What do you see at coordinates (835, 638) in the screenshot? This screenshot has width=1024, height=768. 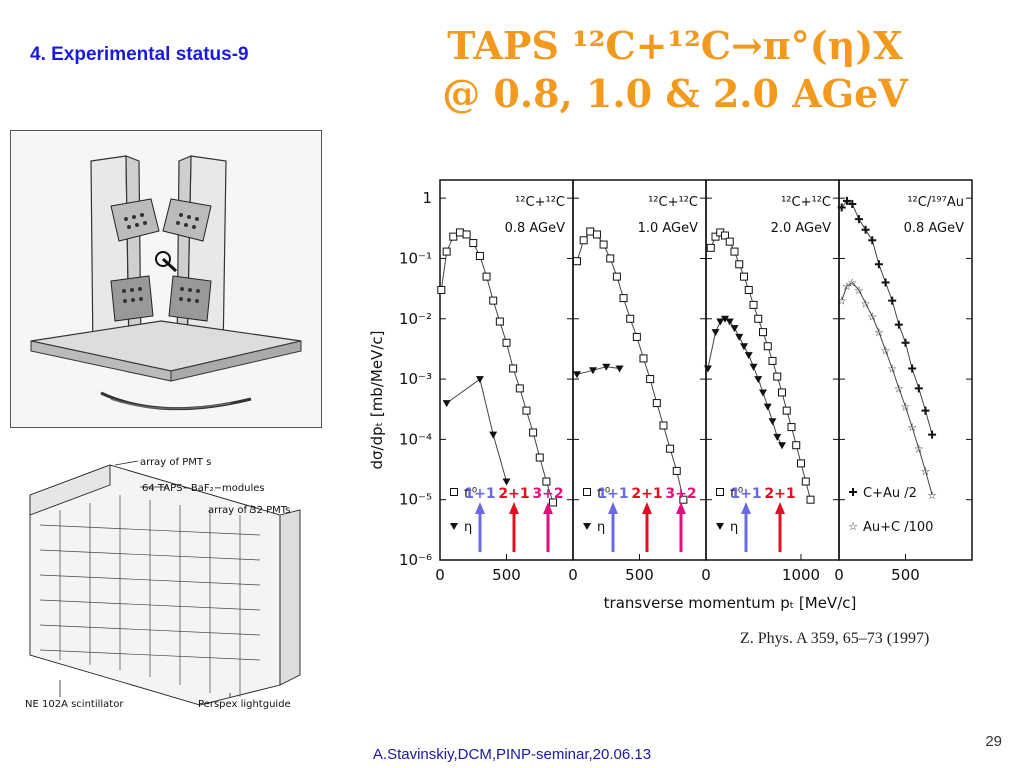 I see `citation: Z. Phys. A 359, 65–73 (1997)` at bounding box center [835, 638].